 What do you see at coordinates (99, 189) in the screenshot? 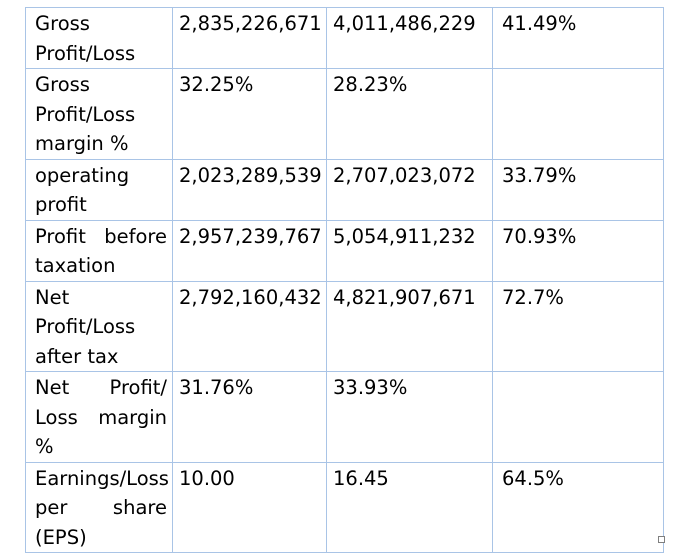
I see `row-label: operating profit` at bounding box center [99, 189].